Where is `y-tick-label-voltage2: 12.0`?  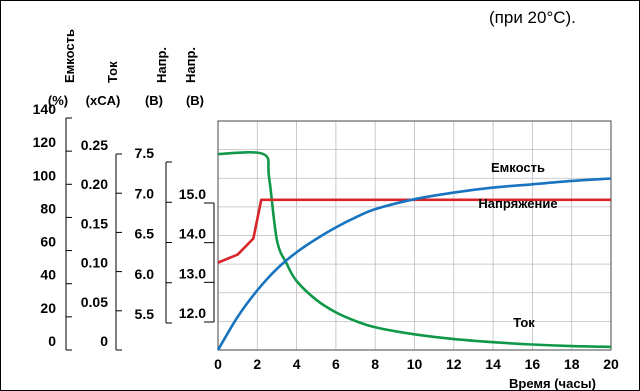
y-tick-label-voltage2: 12.0 is located at coordinates (192, 313).